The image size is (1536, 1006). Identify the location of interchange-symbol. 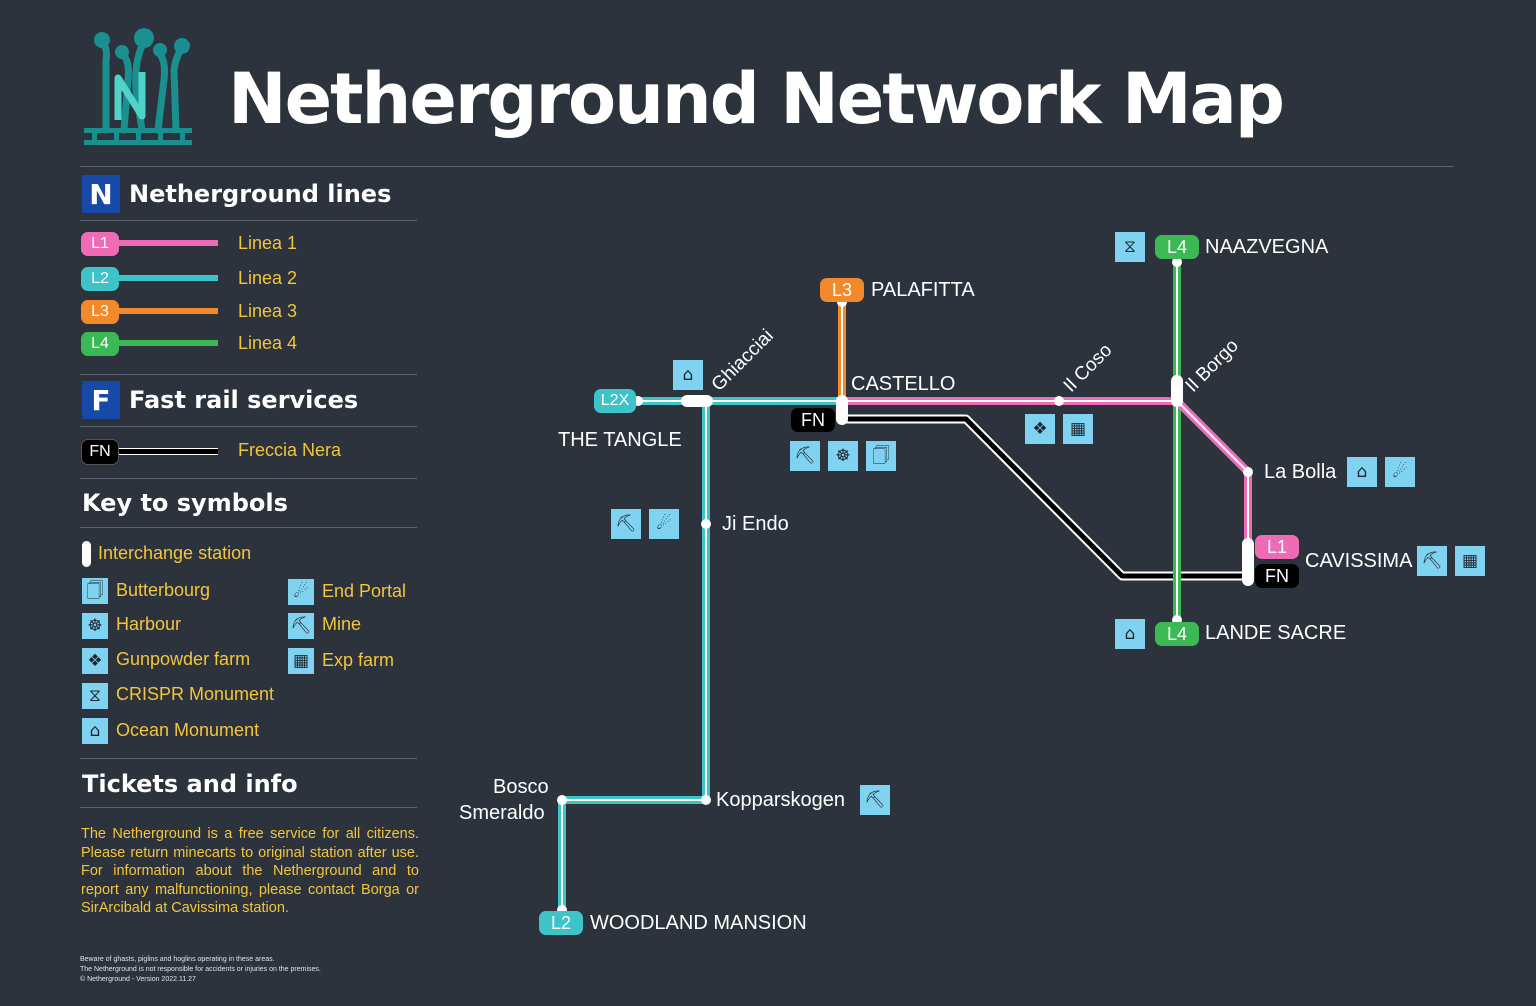
(86, 554).